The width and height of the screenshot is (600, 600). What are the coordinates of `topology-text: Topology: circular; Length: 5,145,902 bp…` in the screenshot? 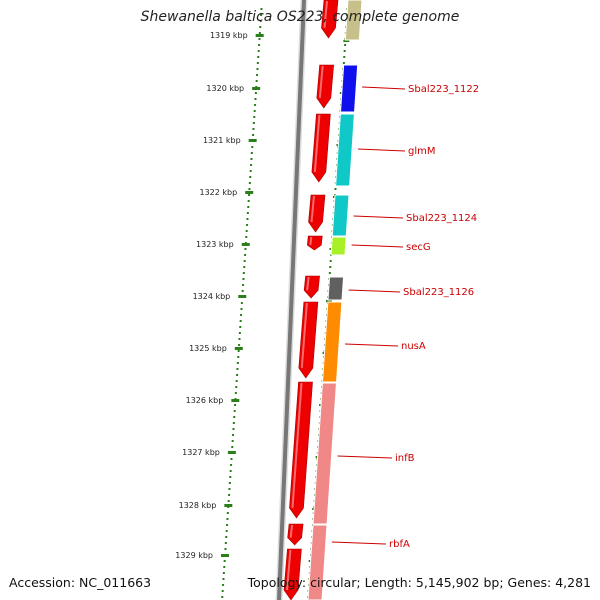 It's located at (419, 582).